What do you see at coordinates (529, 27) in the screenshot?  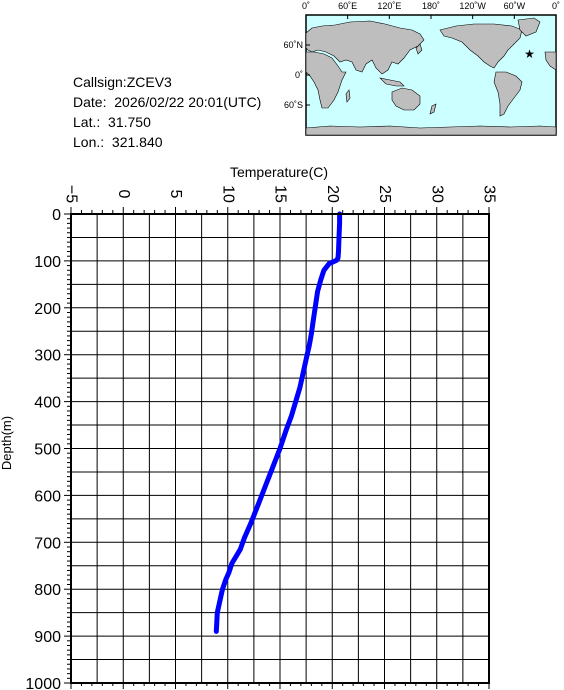 I see `land-greenland` at bounding box center [529, 27].